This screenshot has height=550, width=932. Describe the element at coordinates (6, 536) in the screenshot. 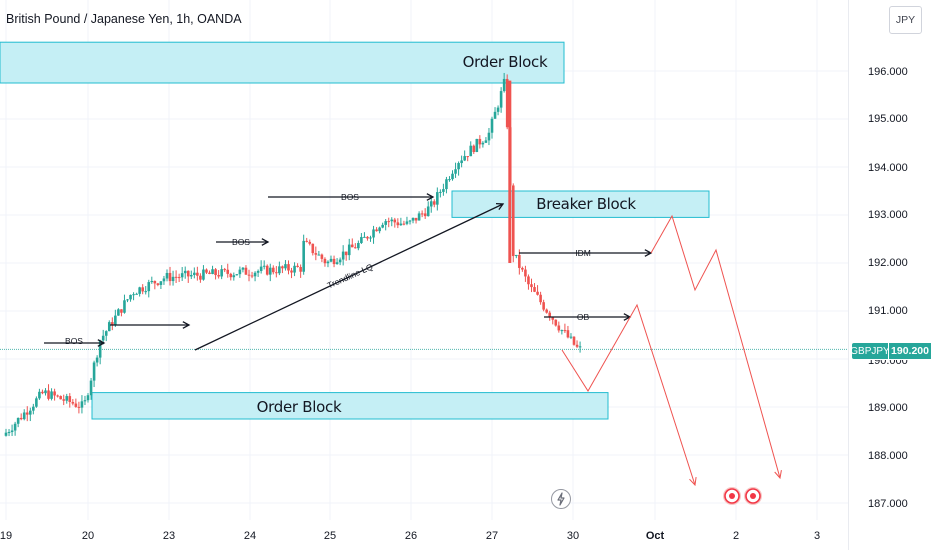

I see `x-tick-label: 19` at that location.